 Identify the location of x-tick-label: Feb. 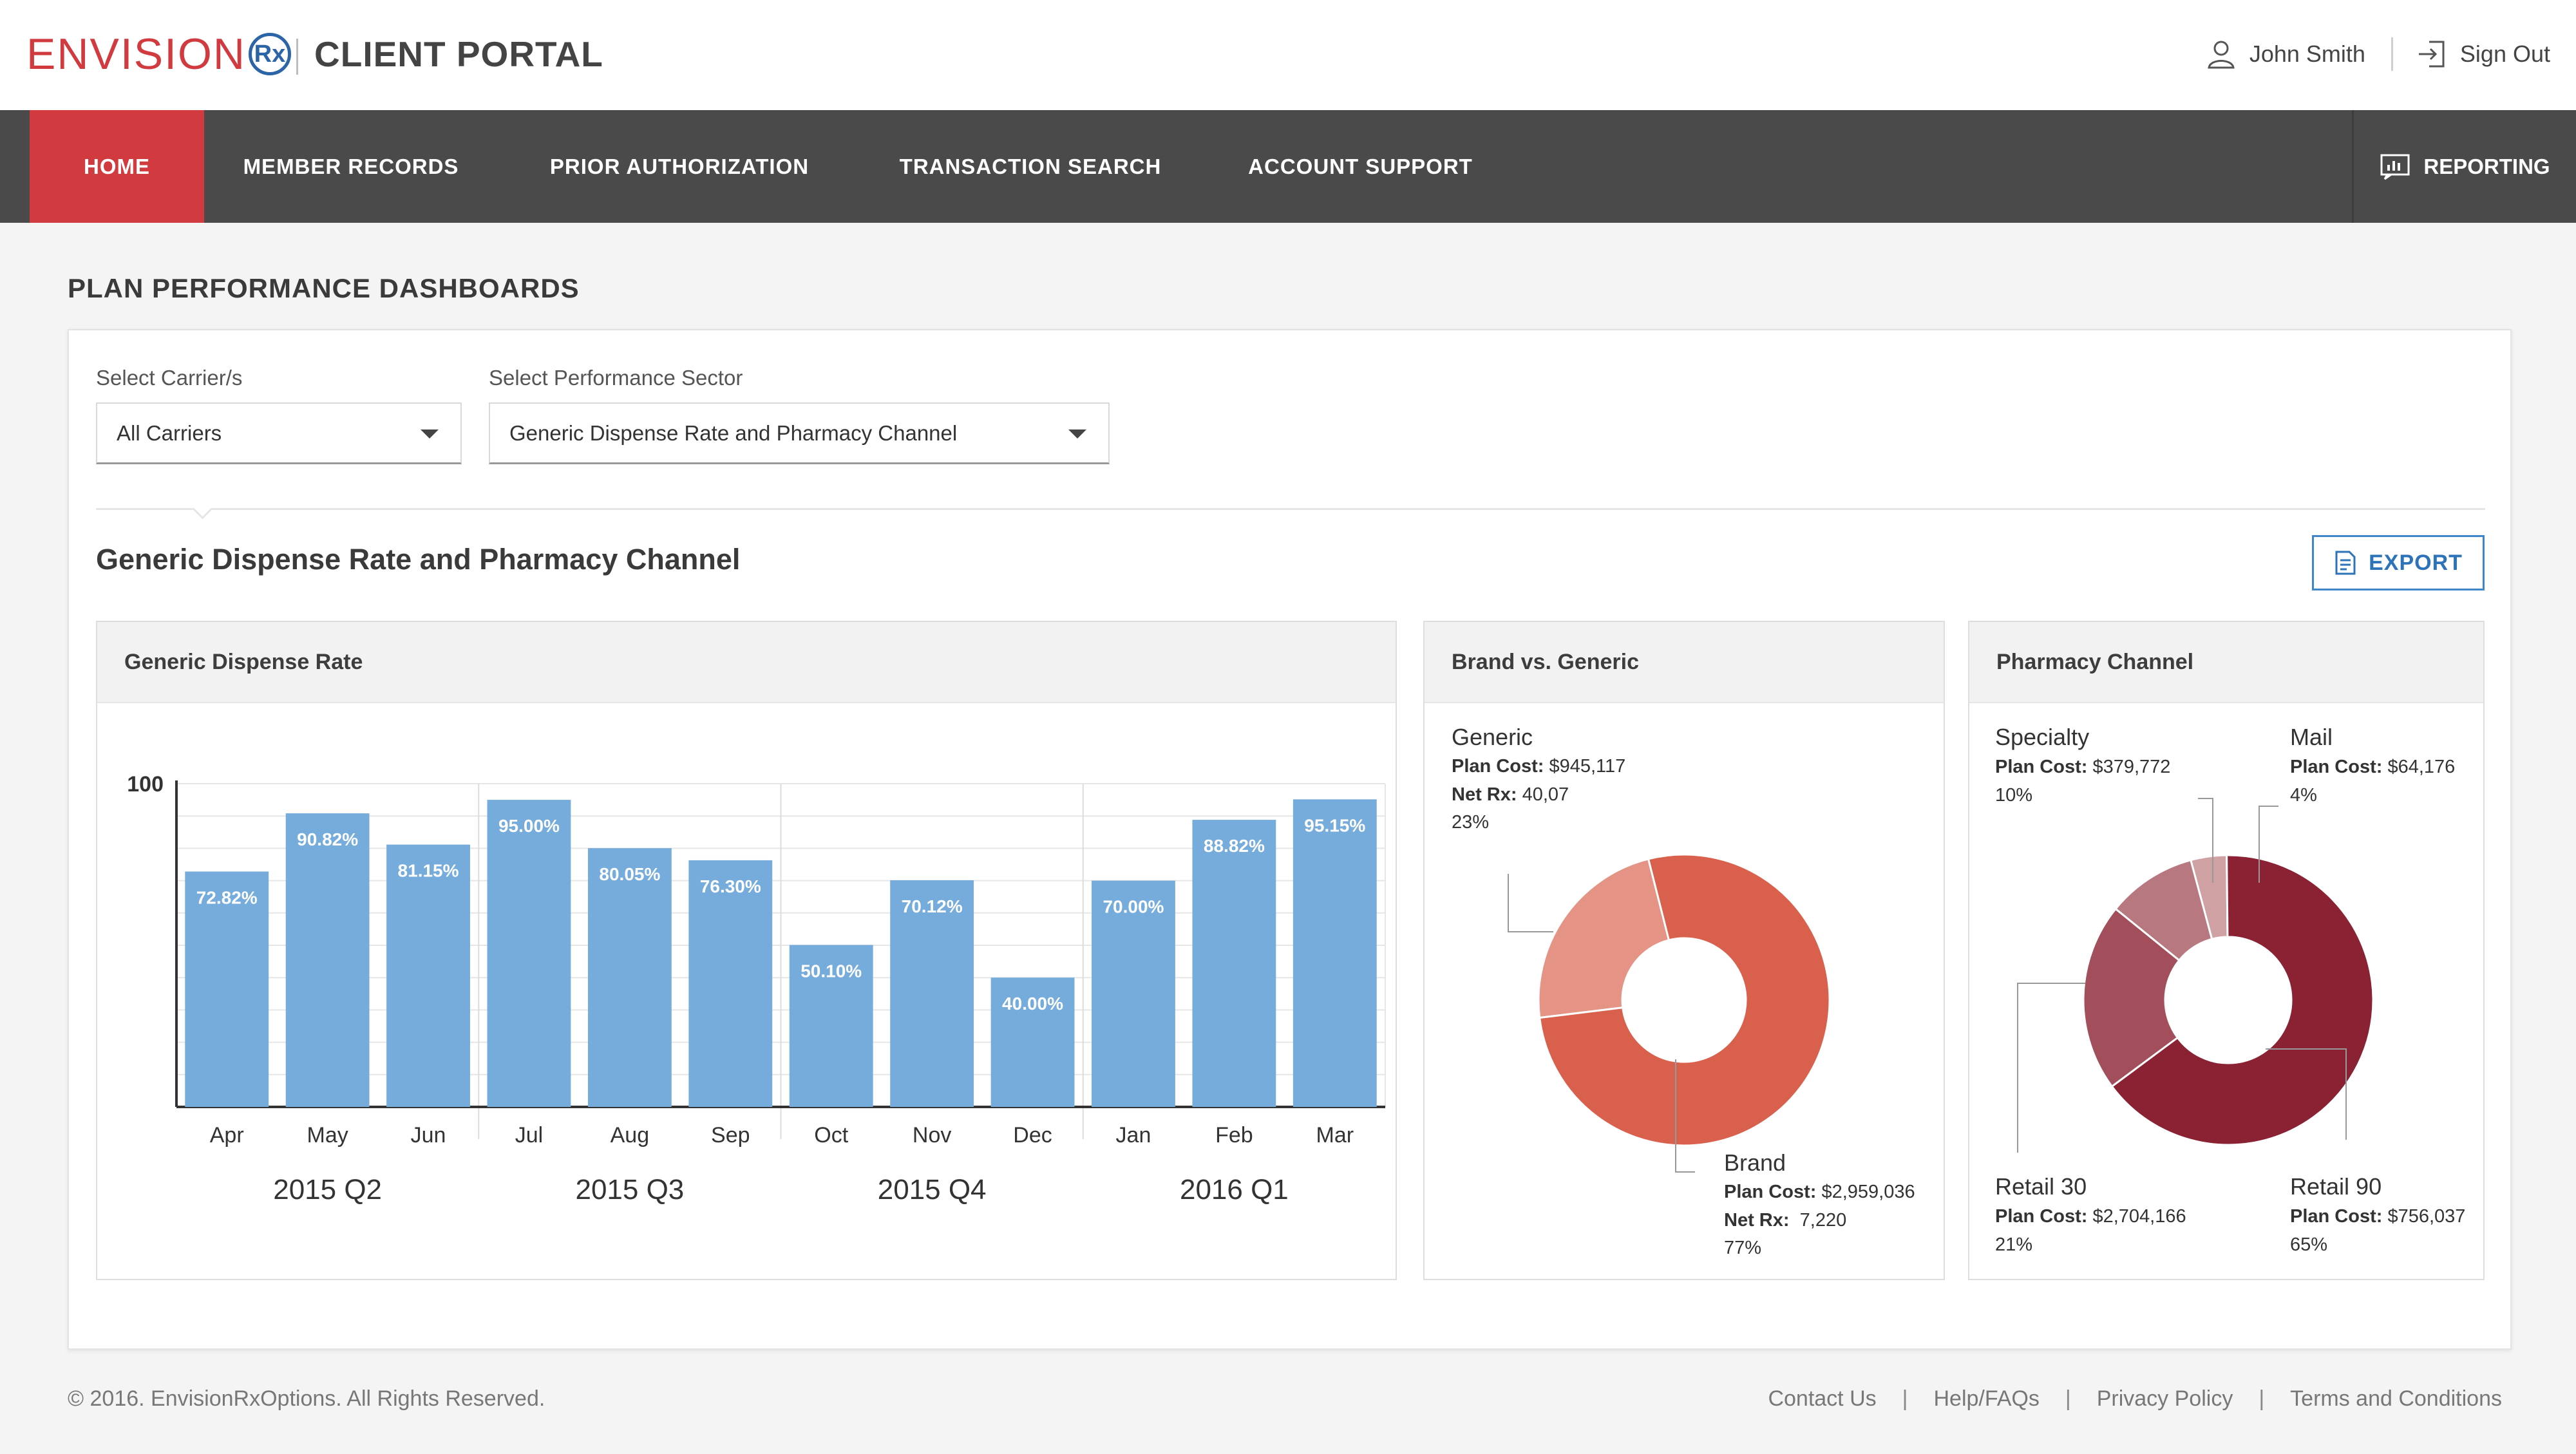
(1234, 1135).